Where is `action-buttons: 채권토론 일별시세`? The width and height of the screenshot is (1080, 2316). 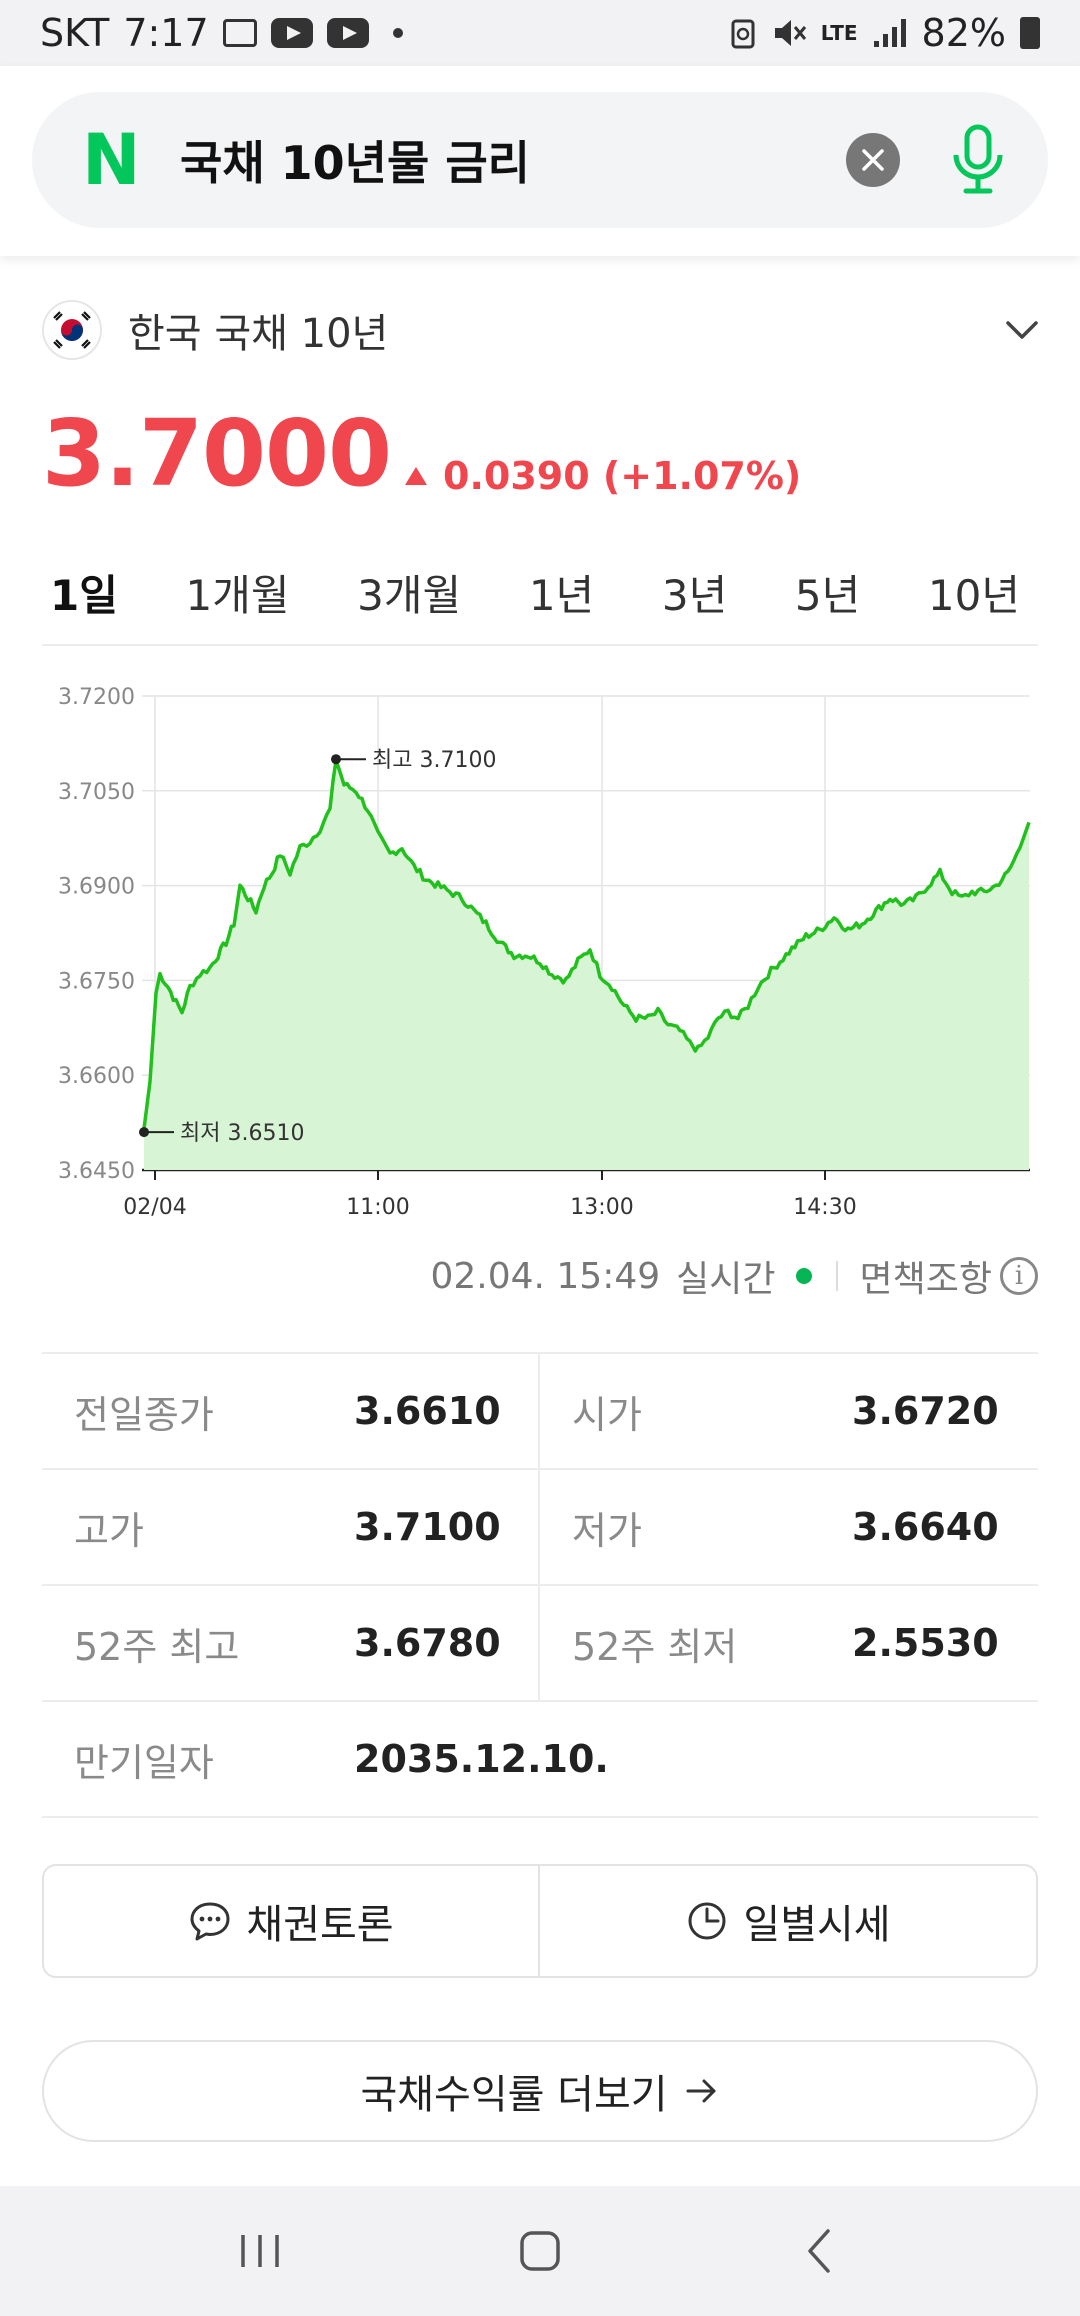 action-buttons: 채권토론 일별시세 is located at coordinates (540, 1921).